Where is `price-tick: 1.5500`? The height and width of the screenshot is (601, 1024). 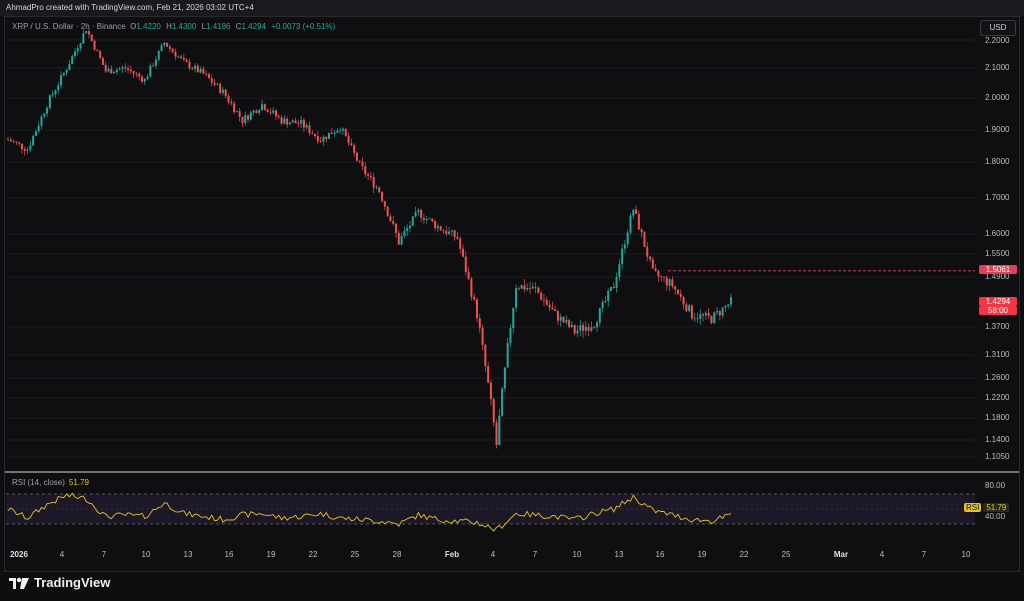
price-tick: 1.5500 is located at coordinates (997, 253).